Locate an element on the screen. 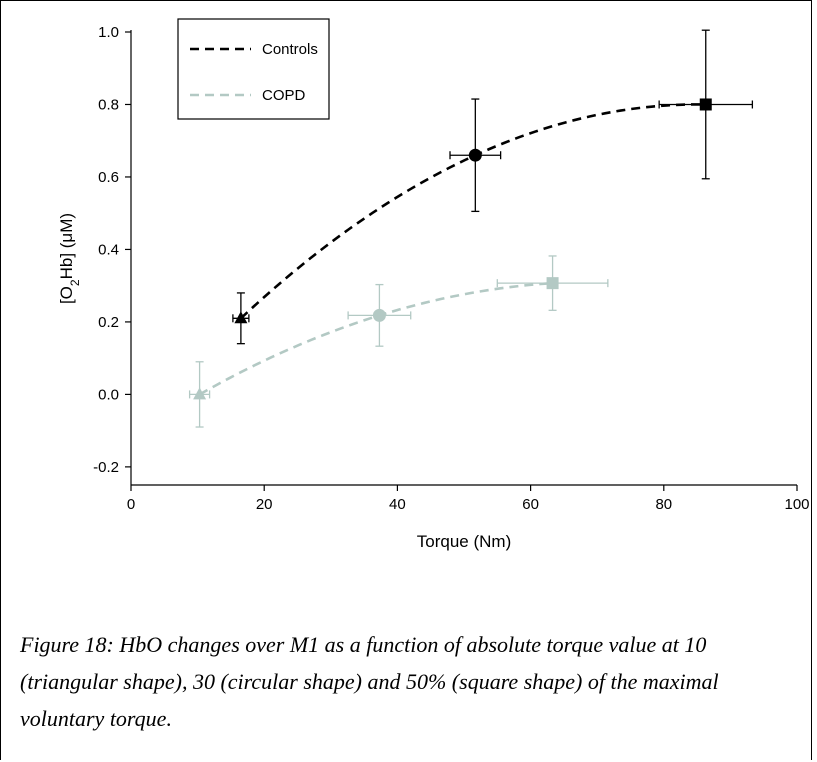 Image resolution: width=817 pixels, height=762 pixels. y-tick-label: 0.8 is located at coordinates (108, 104).